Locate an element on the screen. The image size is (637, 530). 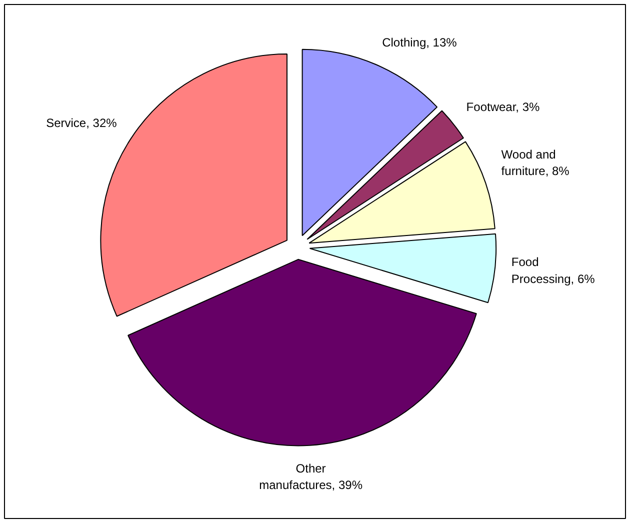
slice-label: Service, 32% is located at coordinates (82, 123).